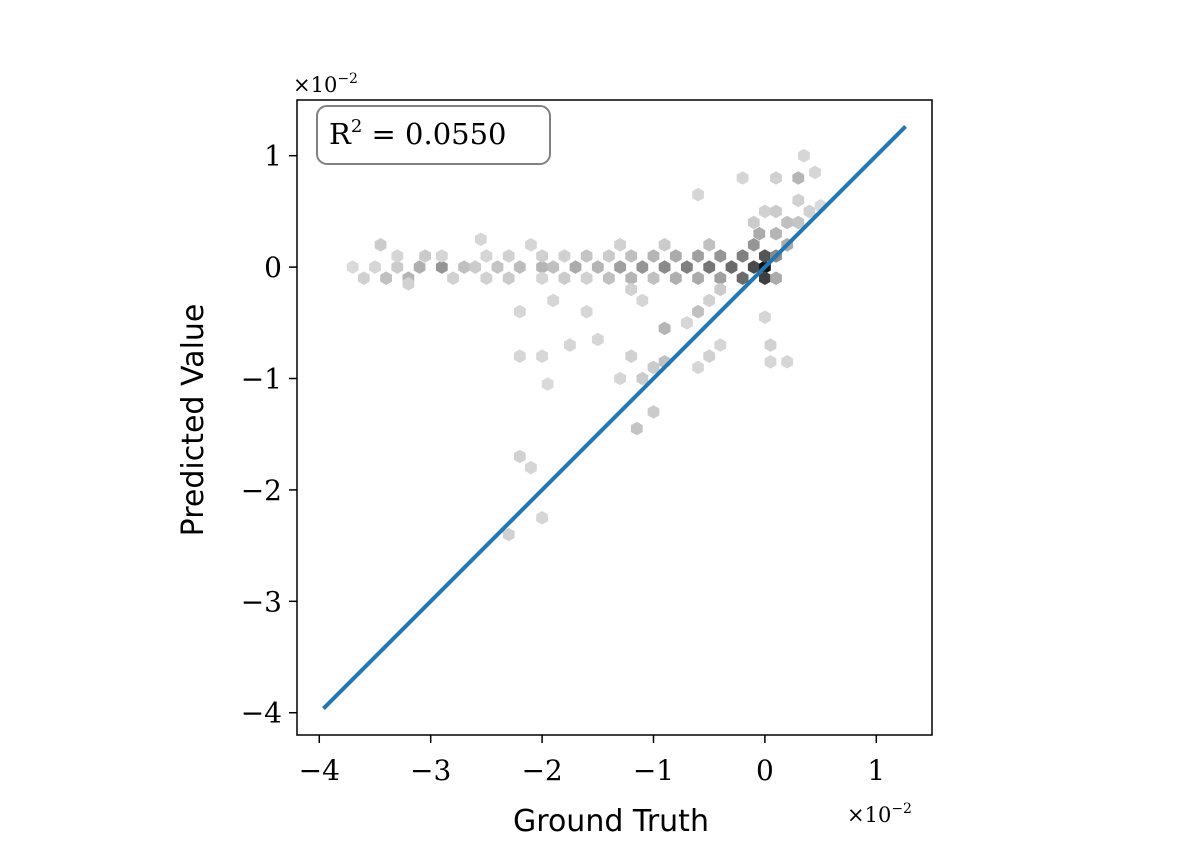 This screenshot has height=841, width=1196. Describe the element at coordinates (592, 761) in the screenshot. I see `x-axis-ticks: −4 −3 −2 −1 0 1` at that location.